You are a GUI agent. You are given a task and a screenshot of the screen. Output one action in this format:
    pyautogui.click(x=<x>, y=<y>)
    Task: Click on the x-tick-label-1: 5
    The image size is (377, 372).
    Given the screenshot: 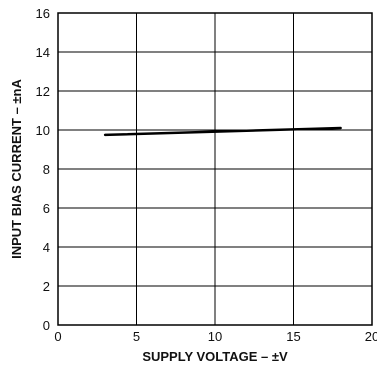 What is the action you would take?
    pyautogui.click(x=136, y=336)
    